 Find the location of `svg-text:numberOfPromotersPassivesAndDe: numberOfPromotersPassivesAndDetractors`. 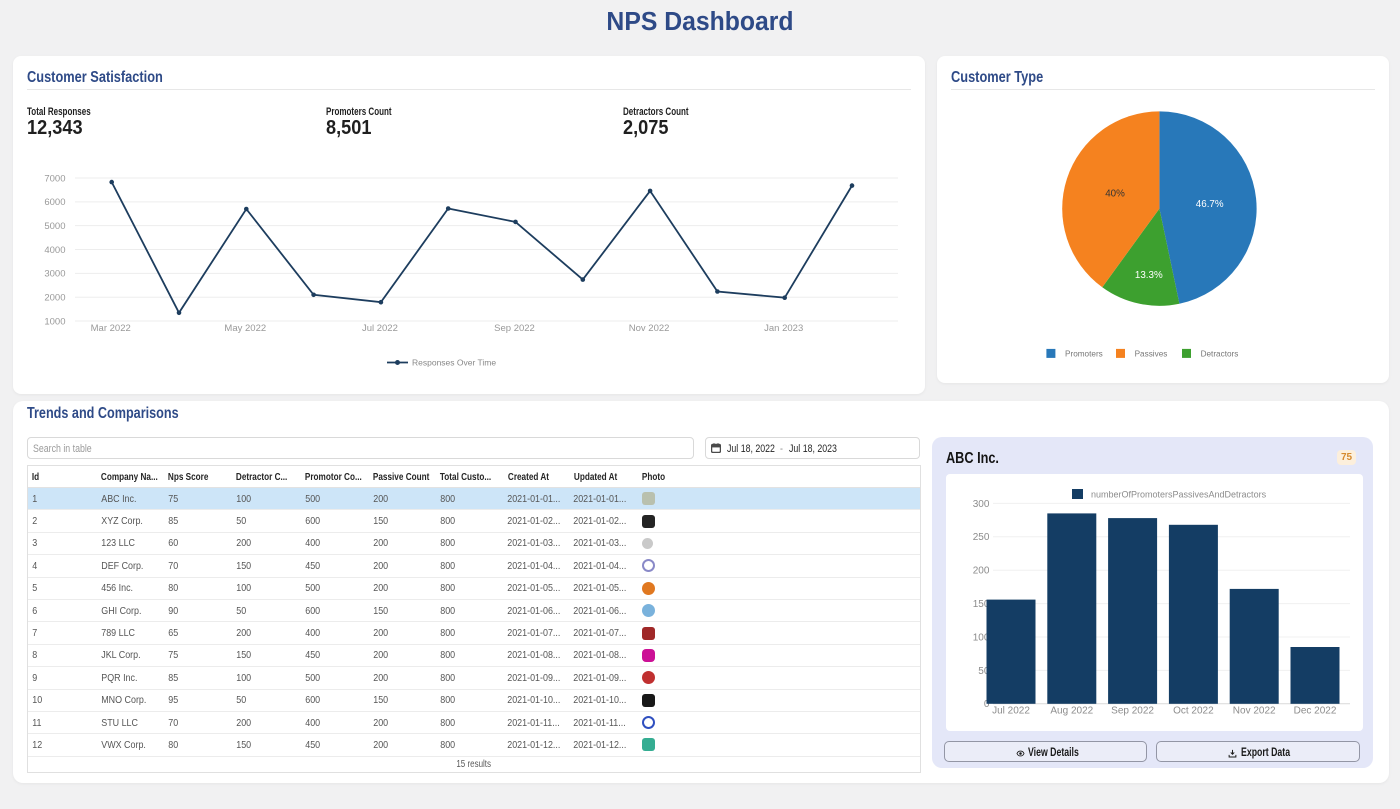

svg-text:numberOfPromotersPassivesAndDe: numberOfPromotersPassivesAndDetractors is located at coordinates (1179, 495).